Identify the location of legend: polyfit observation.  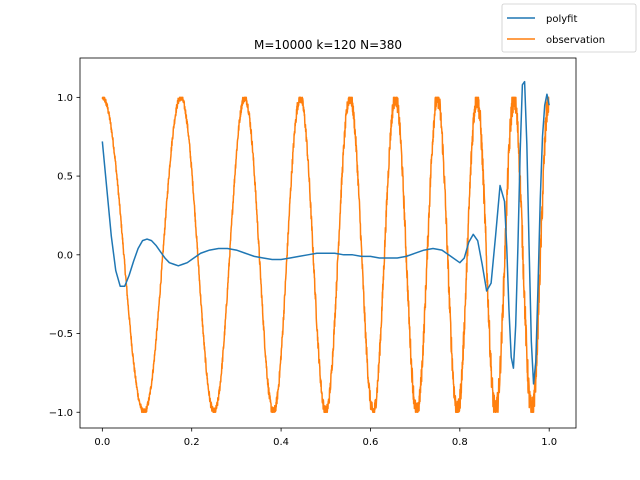
(569, 28).